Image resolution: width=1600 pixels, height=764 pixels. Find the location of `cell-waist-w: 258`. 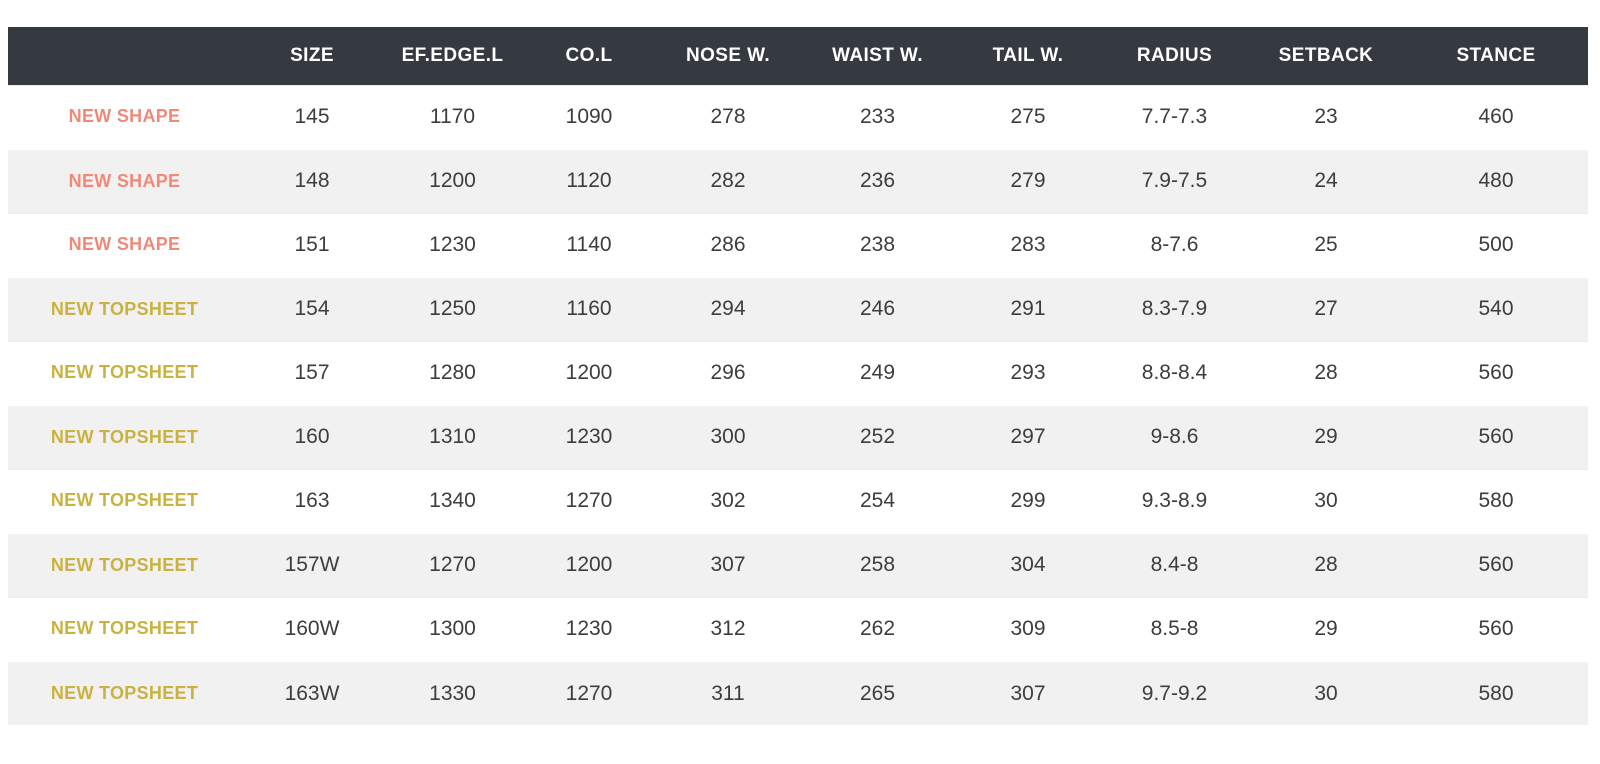

cell-waist-w: 258 is located at coordinates (877, 564).